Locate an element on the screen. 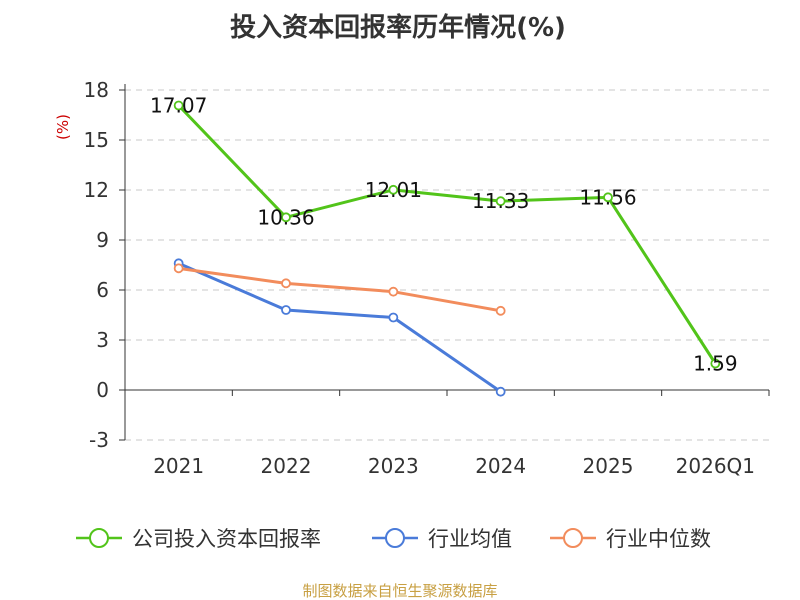  legend-label: 公司投入资本回报率 is located at coordinates (226, 539).